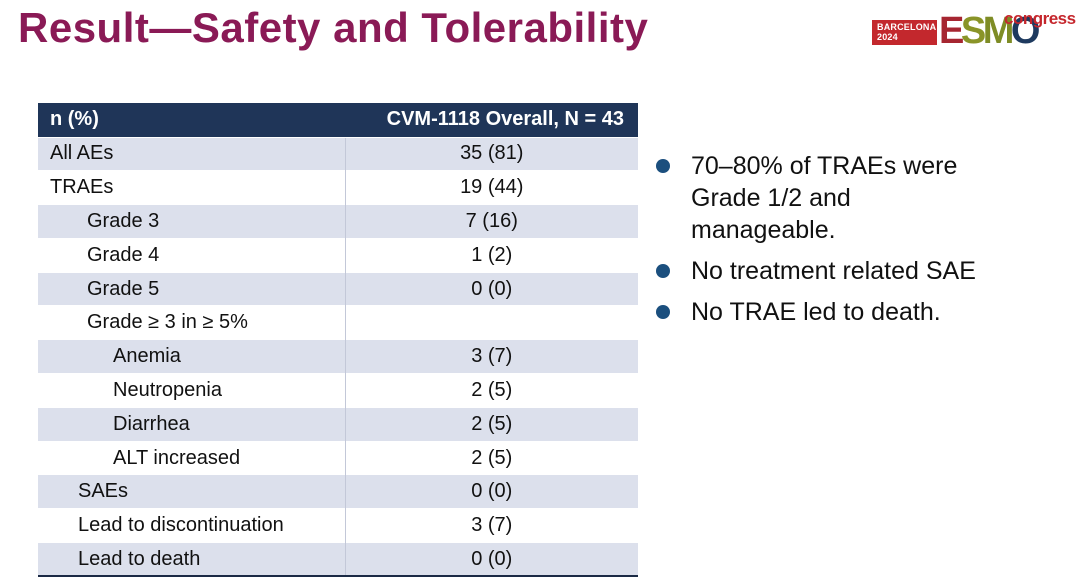 The height and width of the screenshot is (580, 1080). What do you see at coordinates (191, 525) in the screenshot?
I see `row-label: Lead to discontinuation` at bounding box center [191, 525].